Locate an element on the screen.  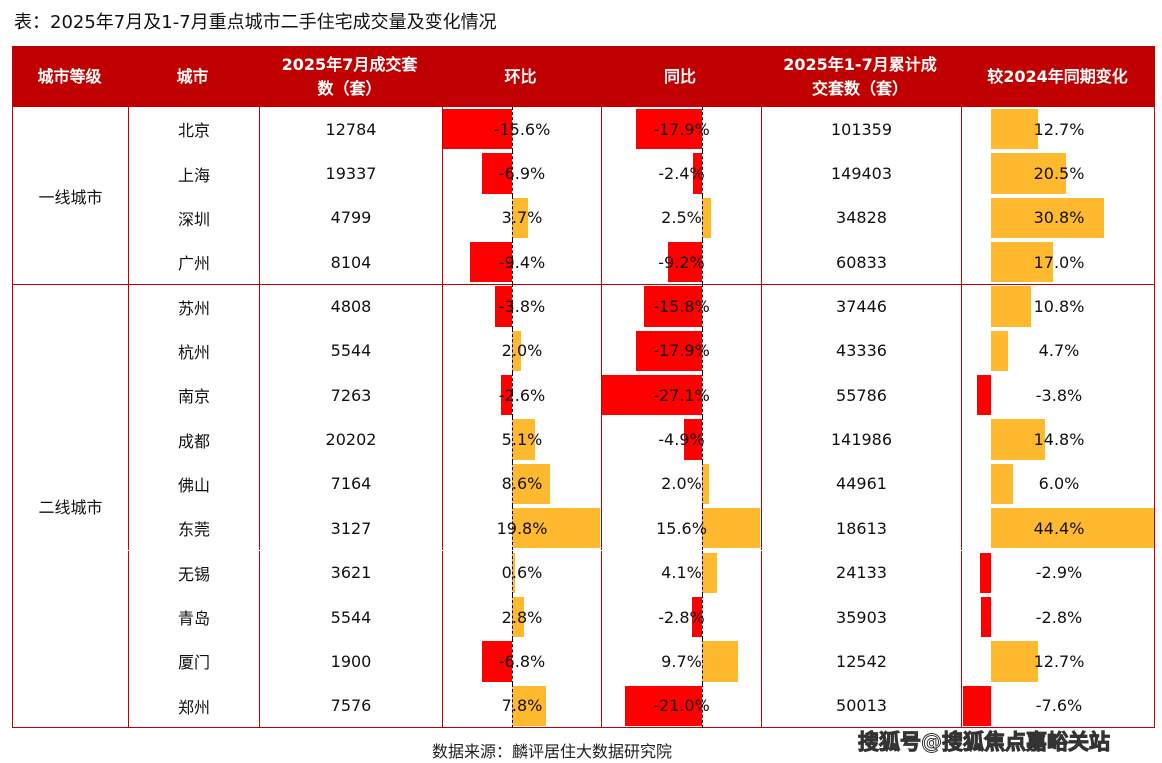
cell-text: 60833 is located at coordinates (861, 262).